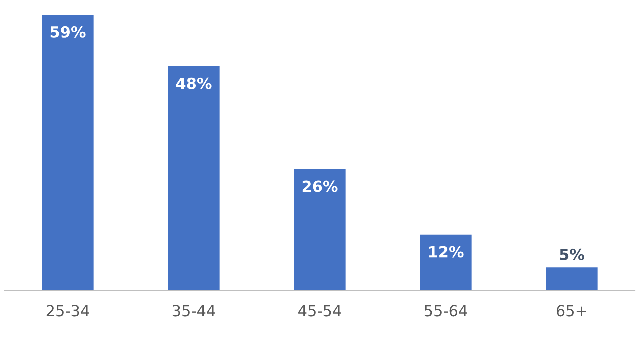 This screenshot has height=344, width=640. Describe the element at coordinates (572, 254) in the screenshot. I see `data-label: 5%` at that location.